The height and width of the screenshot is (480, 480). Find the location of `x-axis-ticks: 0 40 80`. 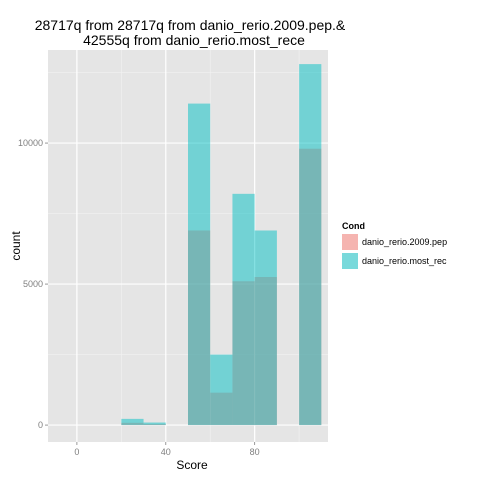

x-axis-ticks: 0 40 80 is located at coordinates (167, 449).